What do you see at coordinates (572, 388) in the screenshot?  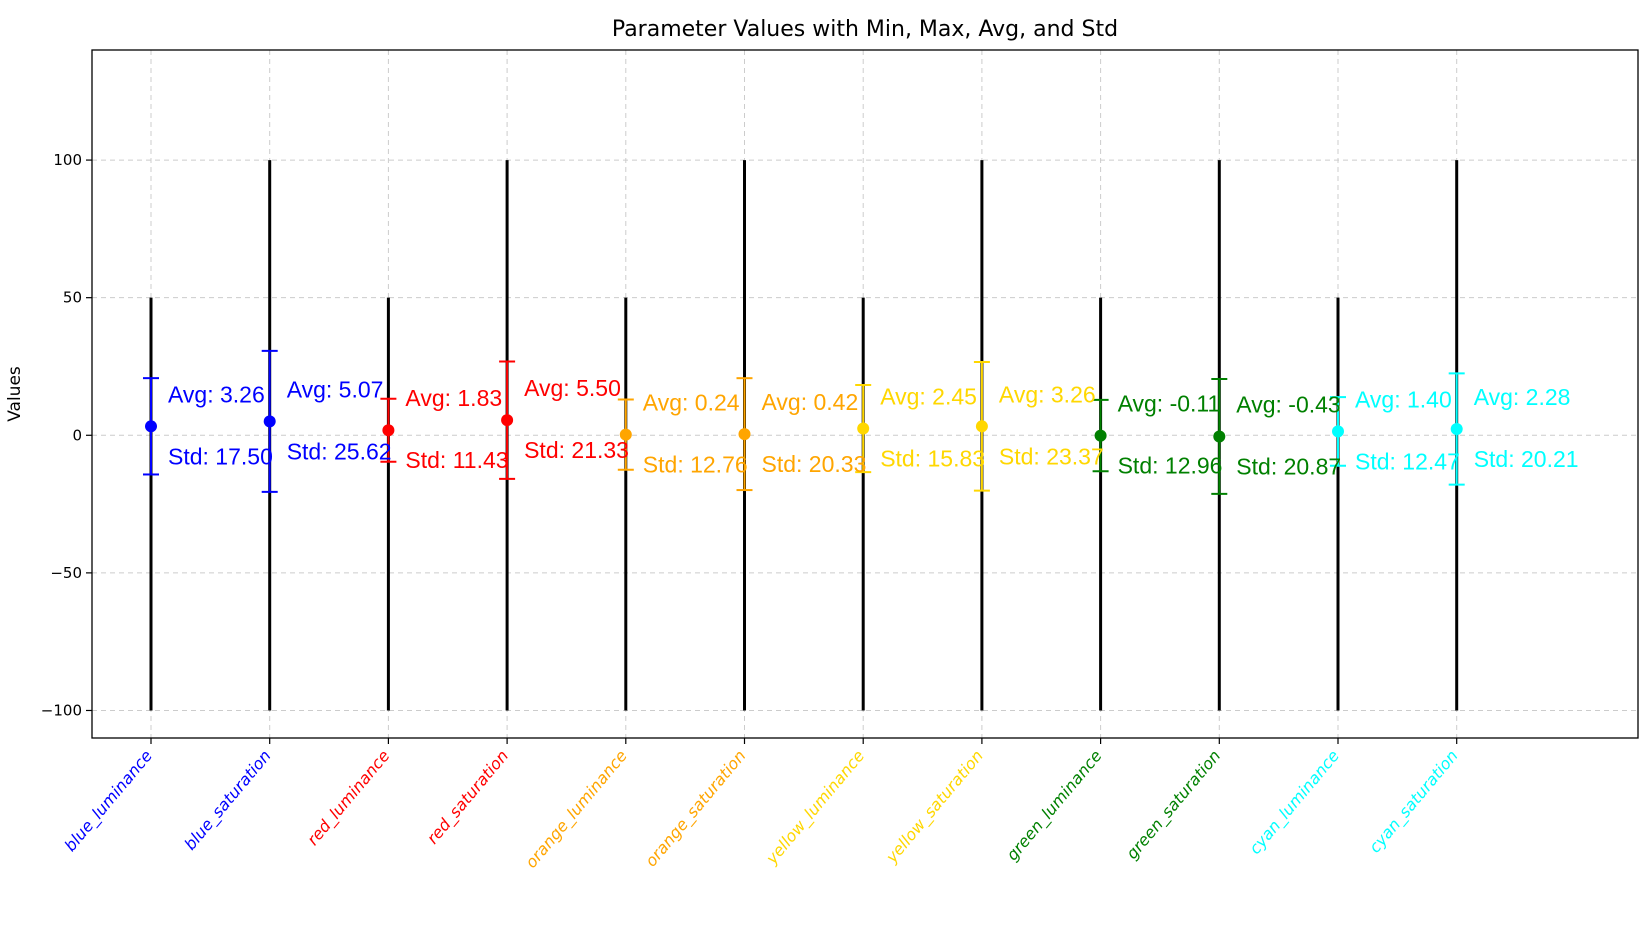 I see `avg-label: Avg: 5.50` at bounding box center [572, 388].